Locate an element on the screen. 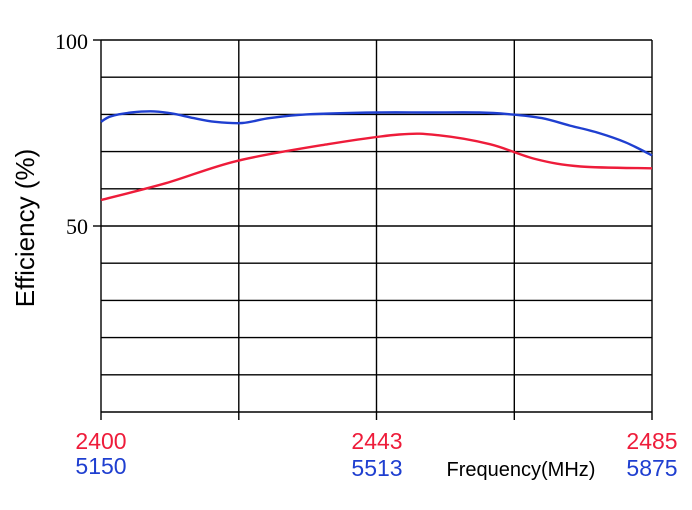  y-axis-title: Efficiency (%) is located at coordinates (25, 228).